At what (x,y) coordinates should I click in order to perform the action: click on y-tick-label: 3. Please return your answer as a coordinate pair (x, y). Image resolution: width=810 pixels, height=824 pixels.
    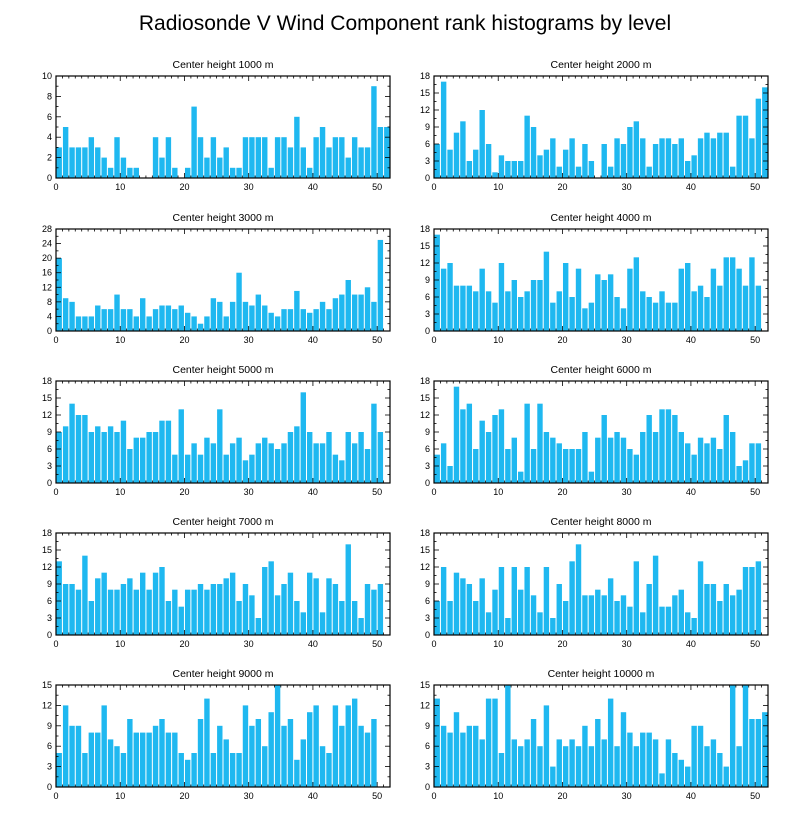
    Looking at the image, I should click on (427, 161).